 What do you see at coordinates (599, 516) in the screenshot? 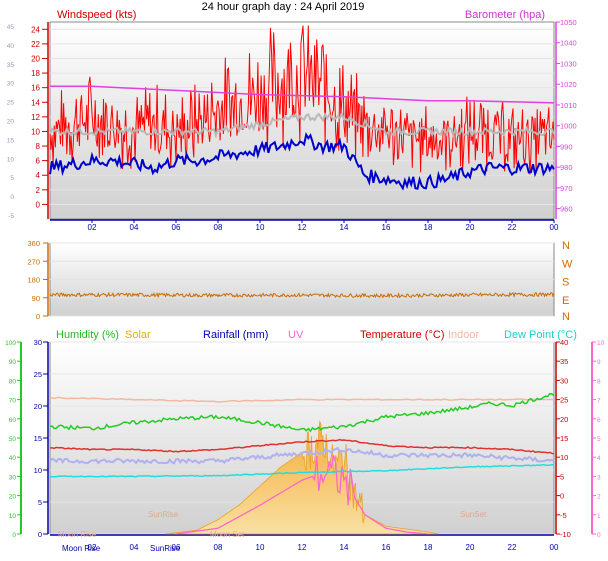
I see `uv-tick-label: 1` at bounding box center [599, 516].